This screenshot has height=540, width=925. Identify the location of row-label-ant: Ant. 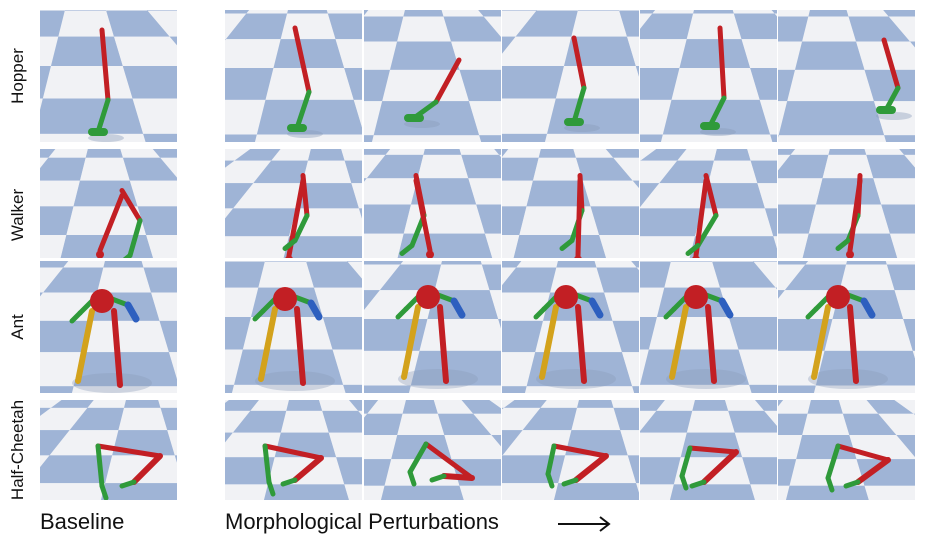
(18, 327).